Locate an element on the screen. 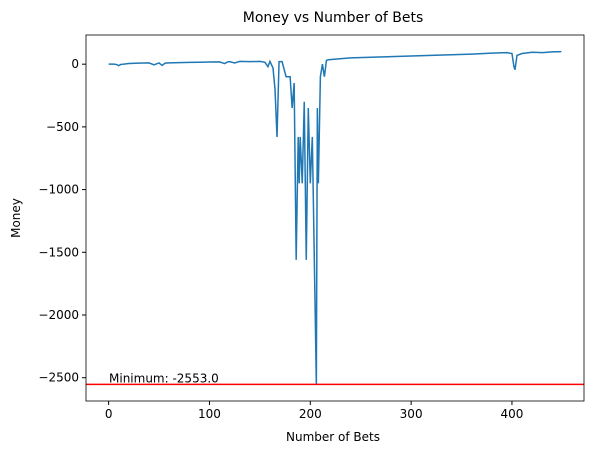 This screenshot has height=457, width=592. x-tick-label: 400 is located at coordinates (512, 414).